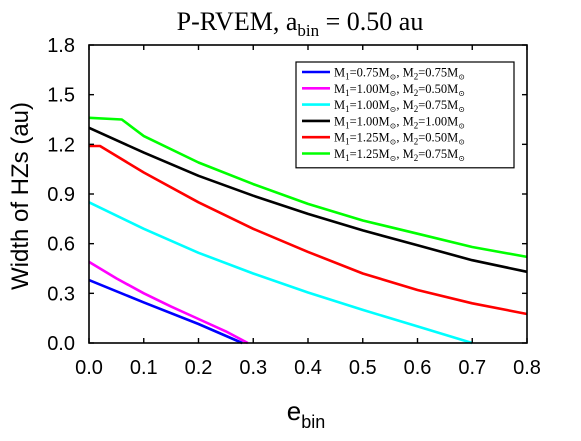 The width and height of the screenshot is (581, 441). Describe the element at coordinates (418, 368) in the screenshot. I see `x-tick-label: 0.6` at that location.